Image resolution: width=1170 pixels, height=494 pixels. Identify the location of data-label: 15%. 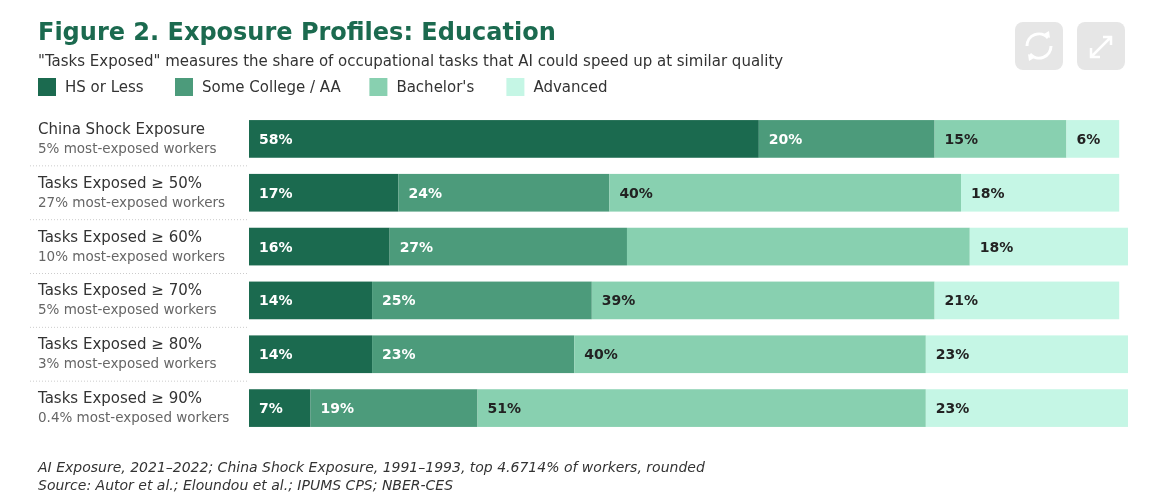
(961, 138).